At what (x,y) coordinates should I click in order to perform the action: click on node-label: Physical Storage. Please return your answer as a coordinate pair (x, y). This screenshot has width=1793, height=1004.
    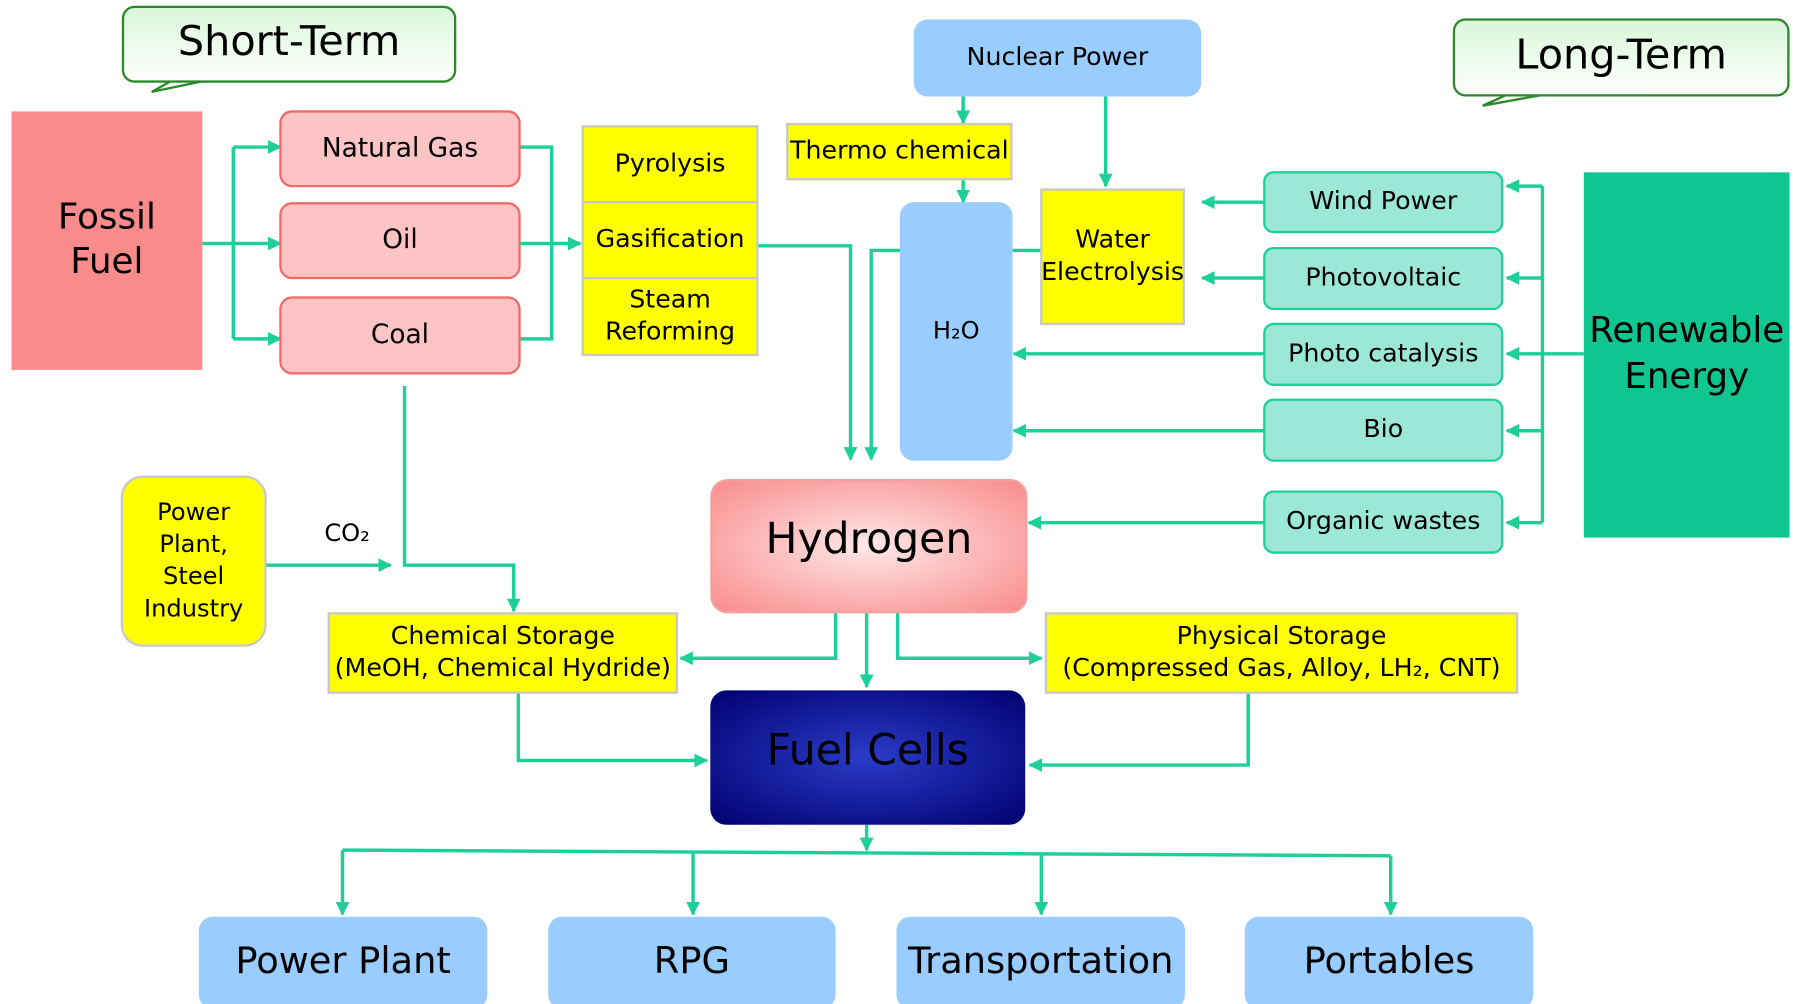
    Looking at the image, I should click on (1282, 635).